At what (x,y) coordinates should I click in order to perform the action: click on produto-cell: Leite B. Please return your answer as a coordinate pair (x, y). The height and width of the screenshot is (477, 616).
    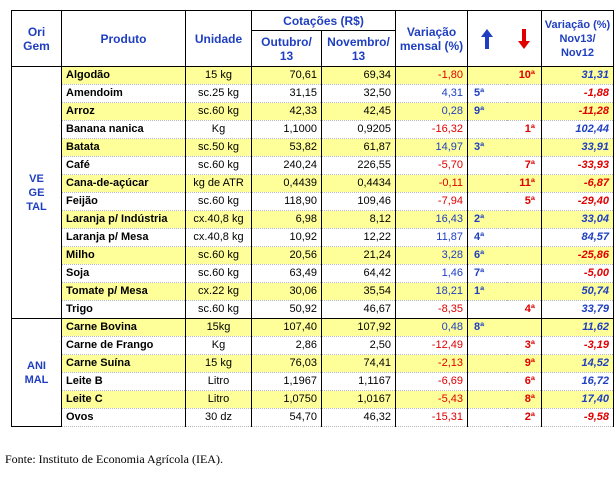
    Looking at the image, I should click on (123, 381).